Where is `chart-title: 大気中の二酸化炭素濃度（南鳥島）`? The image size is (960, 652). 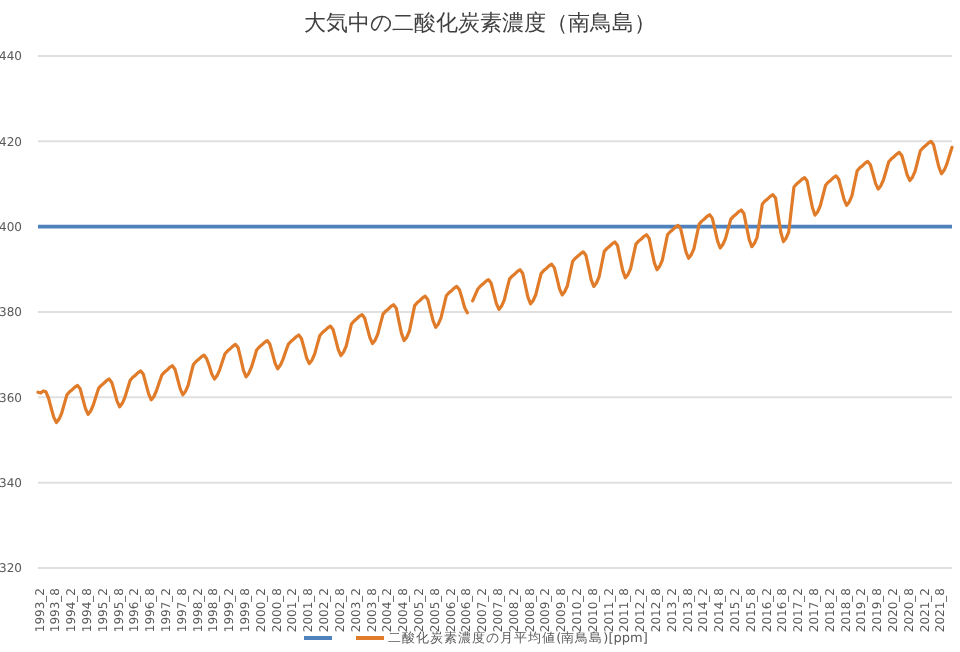
chart-title: 大気中の二酸化炭素濃度（南鳥島） is located at coordinates (480, 23).